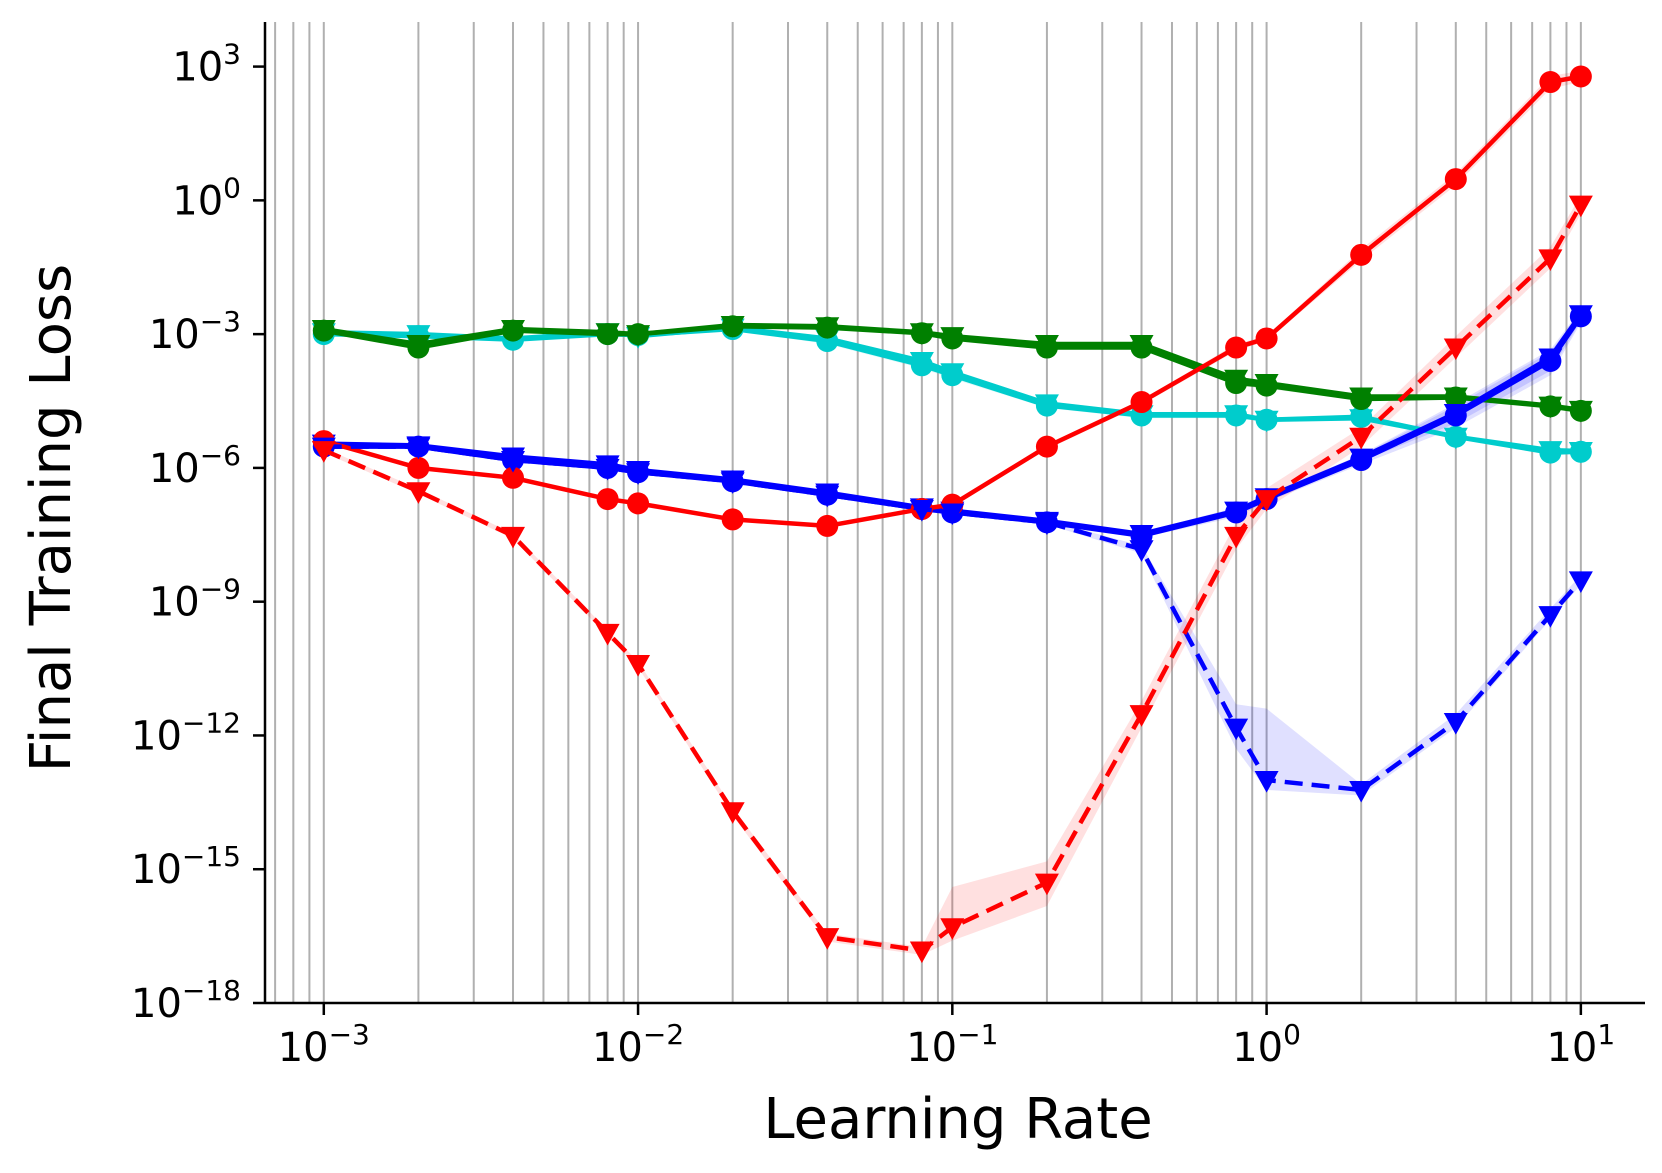 This screenshot has height=1173, width=1662. What do you see at coordinates (638, 1044) in the screenshot?
I see `x-tick-label: 10⁻²` at bounding box center [638, 1044].